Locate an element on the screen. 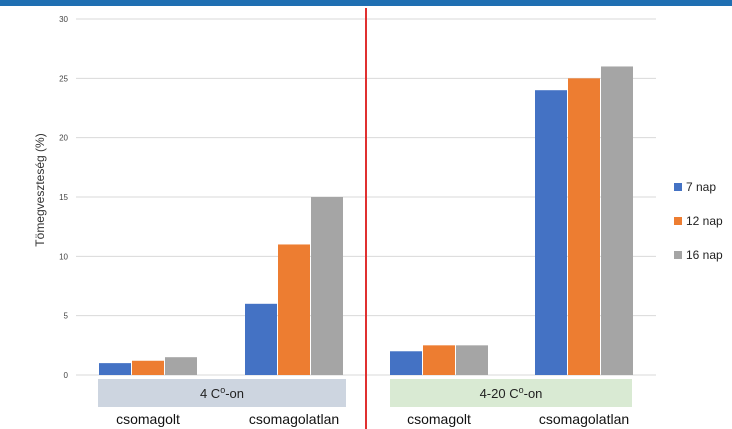 The height and width of the screenshot is (429, 732). legend: 7 nap 12 nap 16 nap is located at coordinates (698, 221).